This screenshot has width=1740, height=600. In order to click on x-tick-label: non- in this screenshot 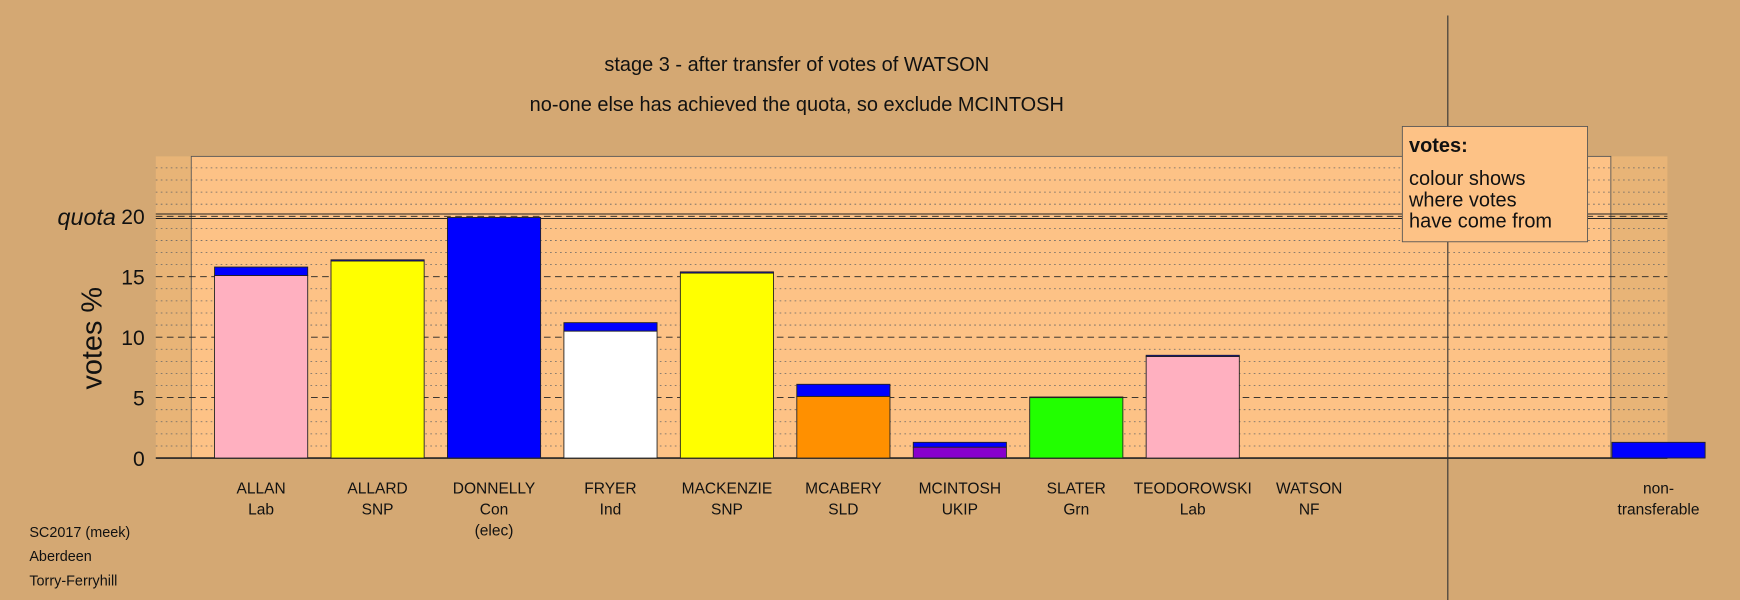, I will do `click(1658, 489)`.